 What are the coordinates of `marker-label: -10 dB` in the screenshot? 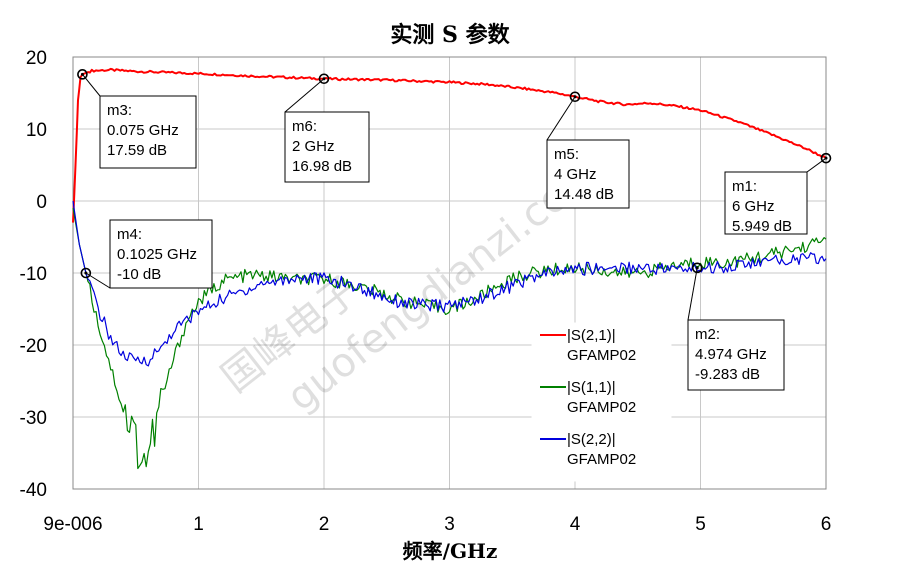 It's located at (139, 274).